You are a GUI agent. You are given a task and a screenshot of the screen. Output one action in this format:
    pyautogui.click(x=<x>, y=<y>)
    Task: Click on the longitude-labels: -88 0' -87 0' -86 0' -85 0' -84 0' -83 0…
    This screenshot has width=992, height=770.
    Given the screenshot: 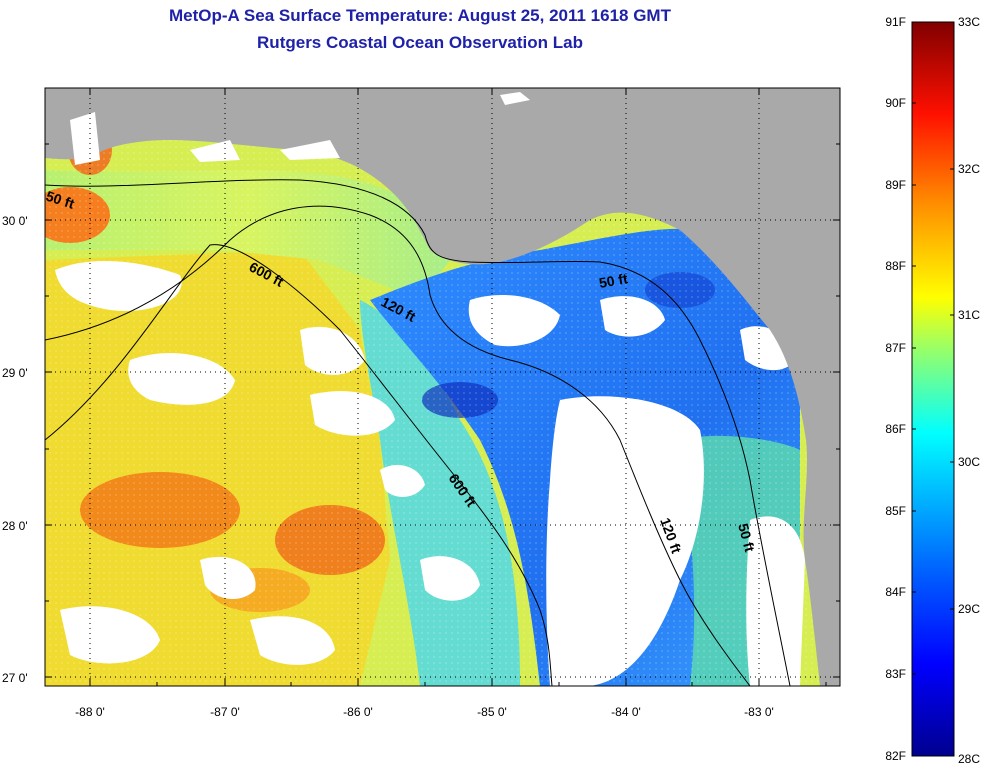 What is the action you would take?
    pyautogui.click(x=424, y=712)
    